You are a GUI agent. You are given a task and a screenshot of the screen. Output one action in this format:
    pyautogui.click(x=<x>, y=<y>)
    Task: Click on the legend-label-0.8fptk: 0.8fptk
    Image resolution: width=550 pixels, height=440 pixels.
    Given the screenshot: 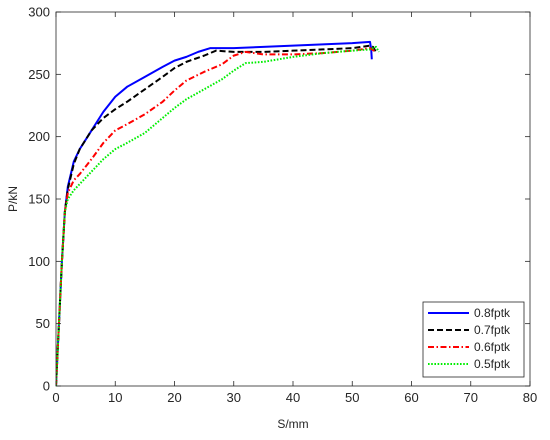 What is the action you would take?
    pyautogui.click(x=492, y=313)
    